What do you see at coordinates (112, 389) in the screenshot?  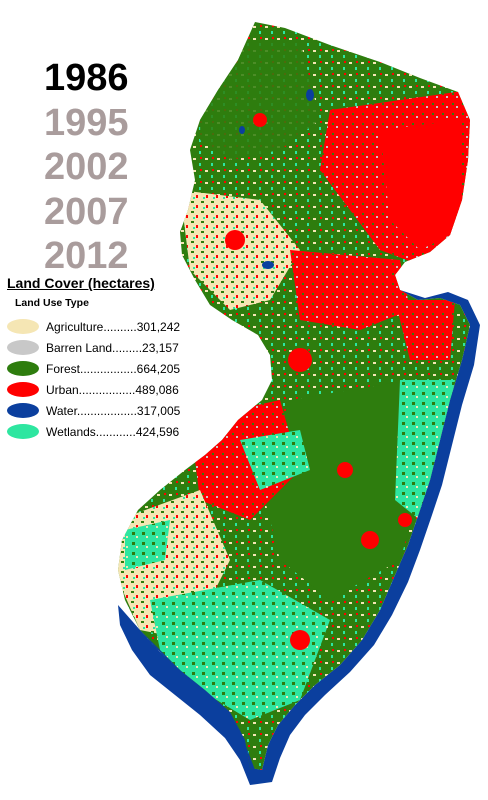 I see `legend-label: Urban.................489,086` at bounding box center [112, 389].